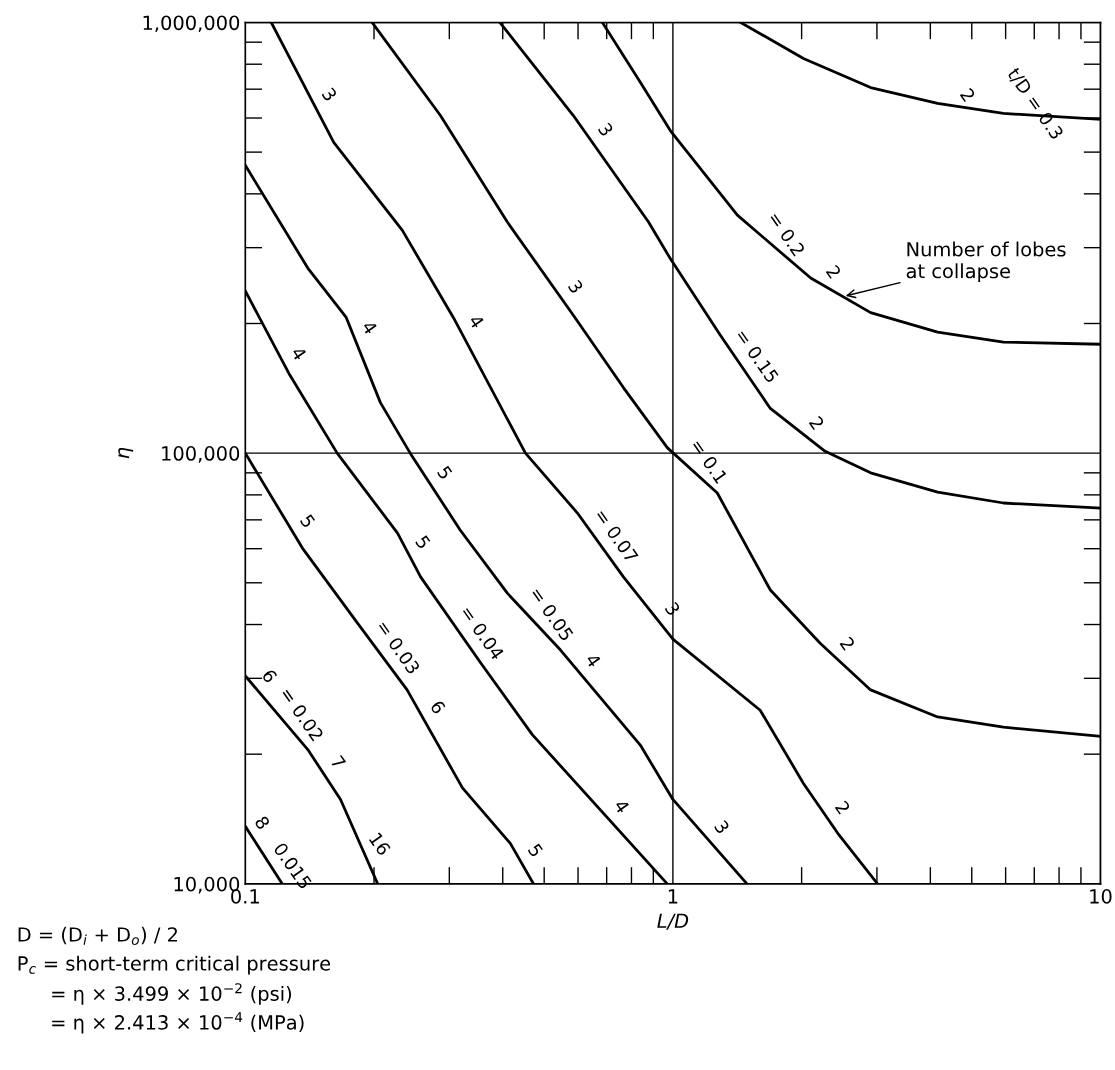 This screenshot has width=1115, height=1070. Describe the element at coordinates (178, 1023) in the screenshot. I see `text: = η × 2.413 × 10$^{−4}$ (MPa)` at that location.